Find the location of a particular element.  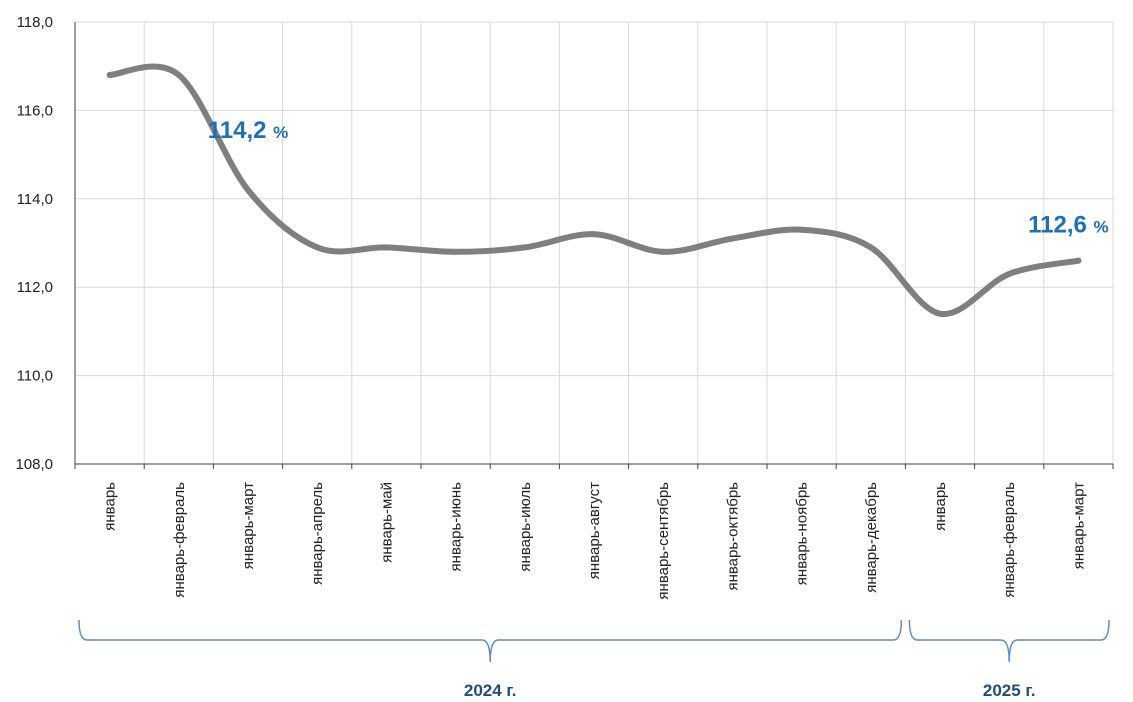

x-tick-label: январь-май is located at coordinates (386, 522).